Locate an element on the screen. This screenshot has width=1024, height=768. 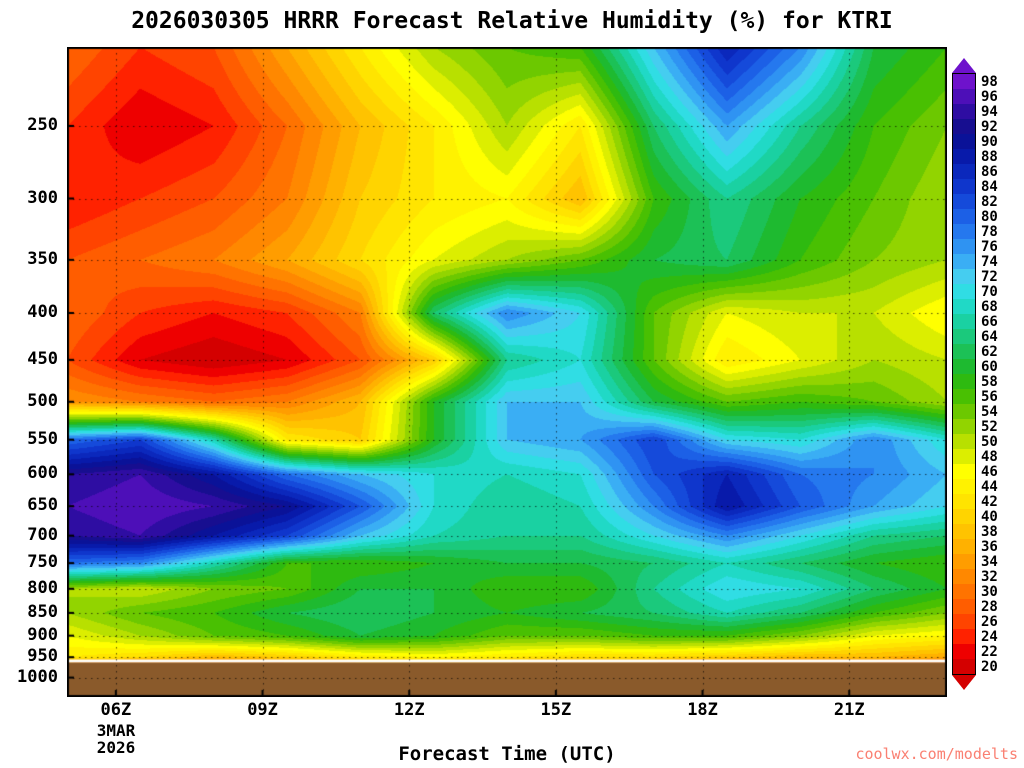
colorbar-tick-label: 86 is located at coordinates (989, 172).